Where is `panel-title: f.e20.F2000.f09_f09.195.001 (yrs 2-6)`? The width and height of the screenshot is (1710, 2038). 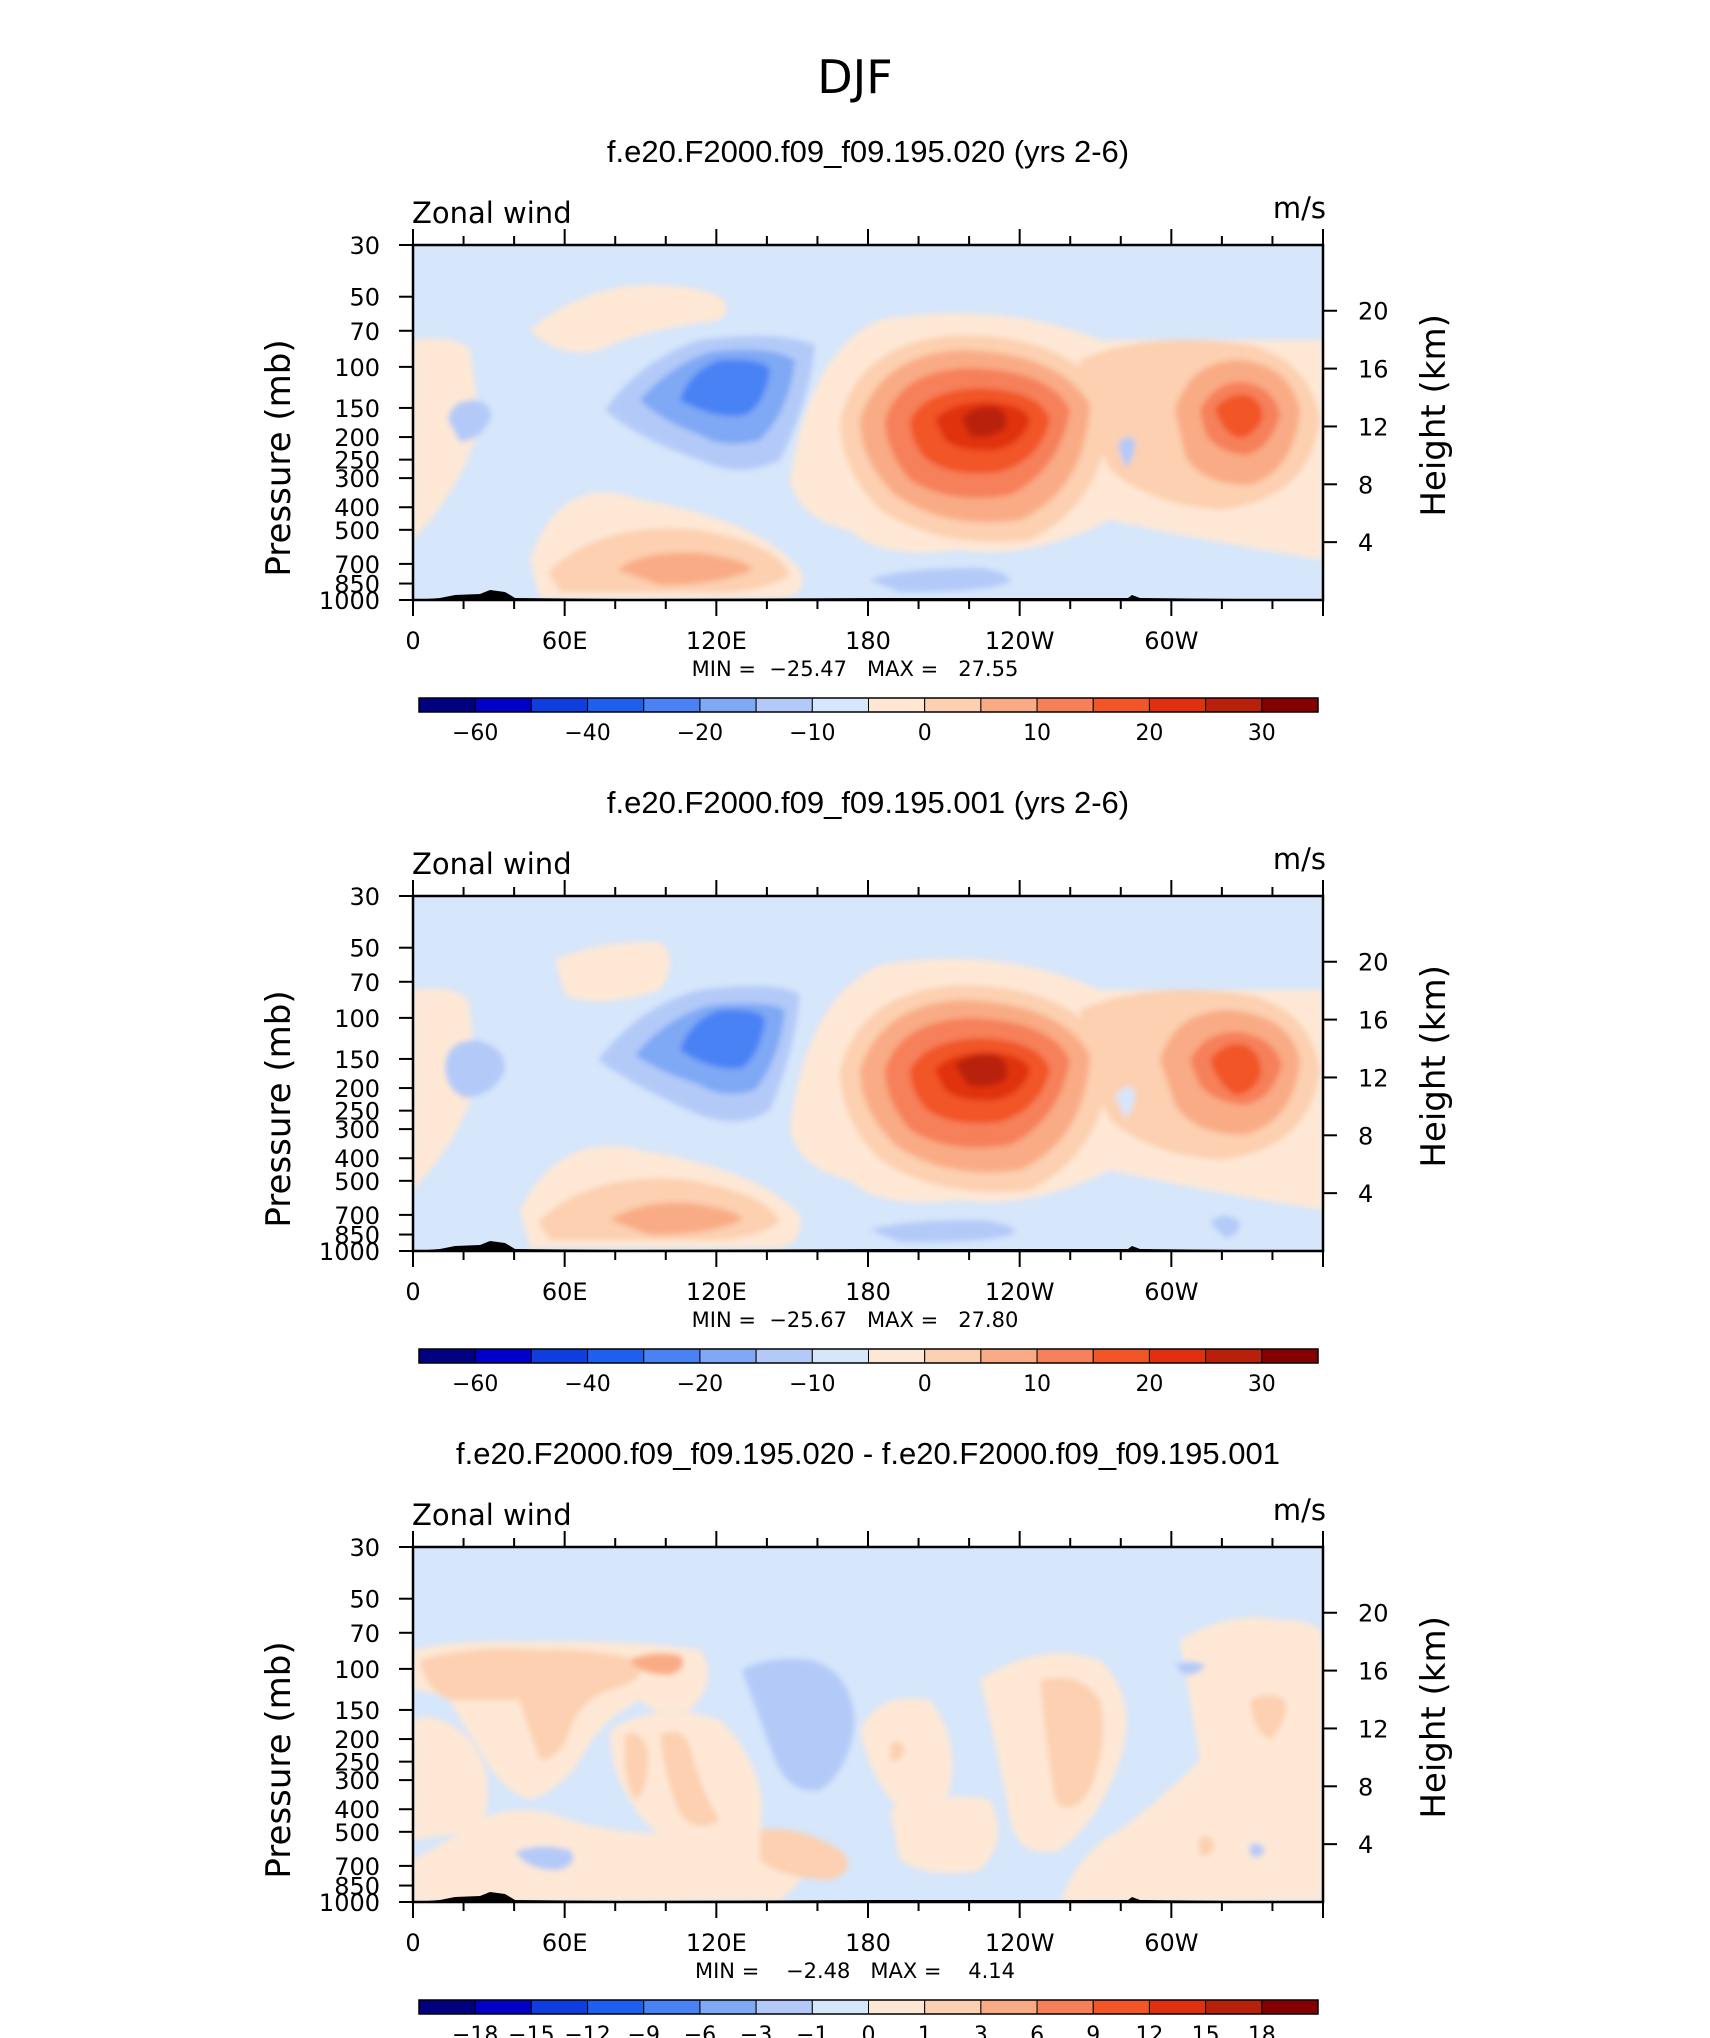
panel-title: f.e20.F2000.f09_f09.195.001 (yrs 2-6) is located at coordinates (868, 802).